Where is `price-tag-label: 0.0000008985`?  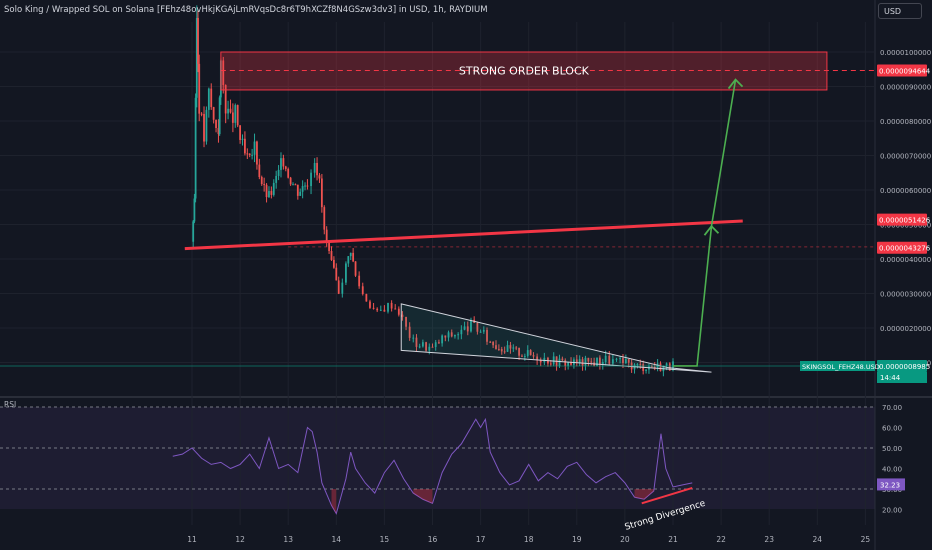
price-tag-label: 0.0000008985 is located at coordinates (904, 367).